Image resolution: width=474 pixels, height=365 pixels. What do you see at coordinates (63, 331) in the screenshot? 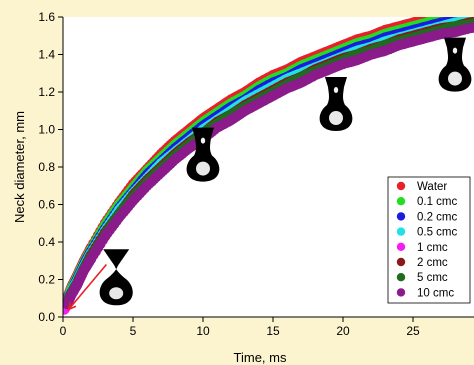
I see `x-tick-label: 0` at bounding box center [63, 331].